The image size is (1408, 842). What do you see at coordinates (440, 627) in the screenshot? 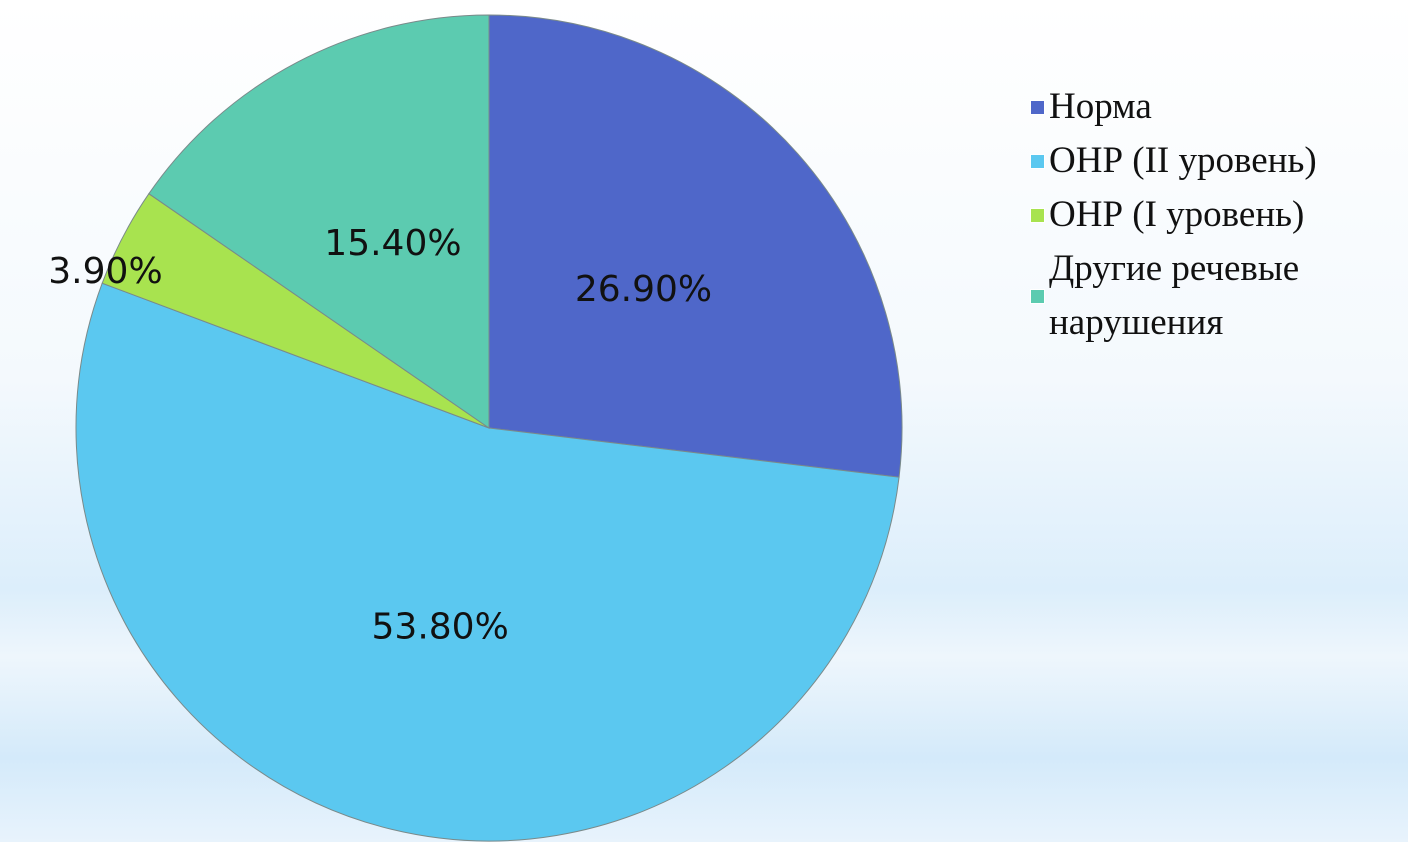
I see `slice-label: 53.80%` at bounding box center [440, 627].